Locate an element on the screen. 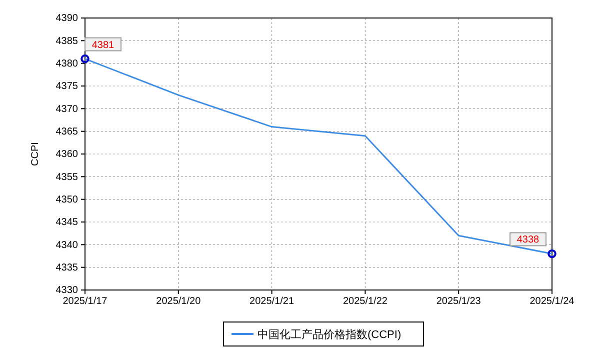 This screenshot has height=364, width=604. y-tick-label: 4380 is located at coordinates (67, 64).